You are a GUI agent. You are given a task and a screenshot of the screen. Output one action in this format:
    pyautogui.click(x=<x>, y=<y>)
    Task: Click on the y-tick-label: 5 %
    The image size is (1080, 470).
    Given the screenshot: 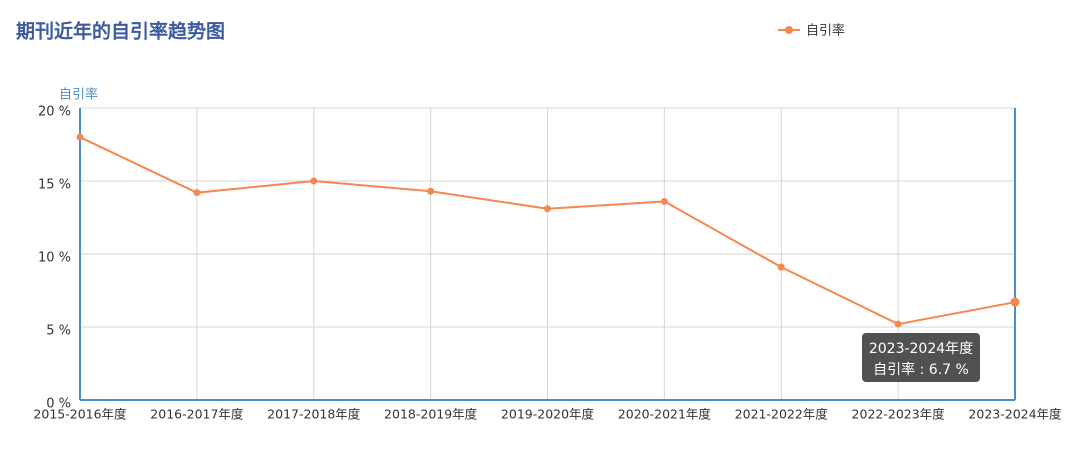 What is the action you would take?
    pyautogui.click(x=58, y=331)
    